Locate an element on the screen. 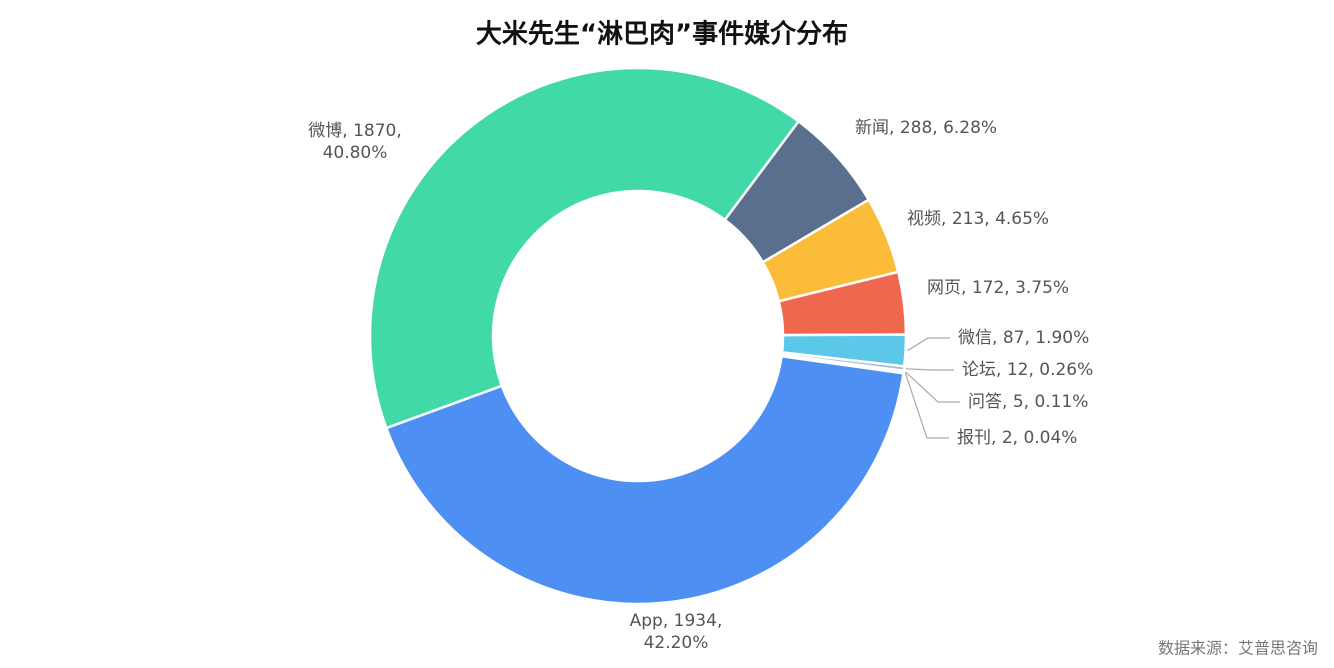 This screenshot has width=1334, height=668. label-percent: 6.28% is located at coordinates (970, 128).